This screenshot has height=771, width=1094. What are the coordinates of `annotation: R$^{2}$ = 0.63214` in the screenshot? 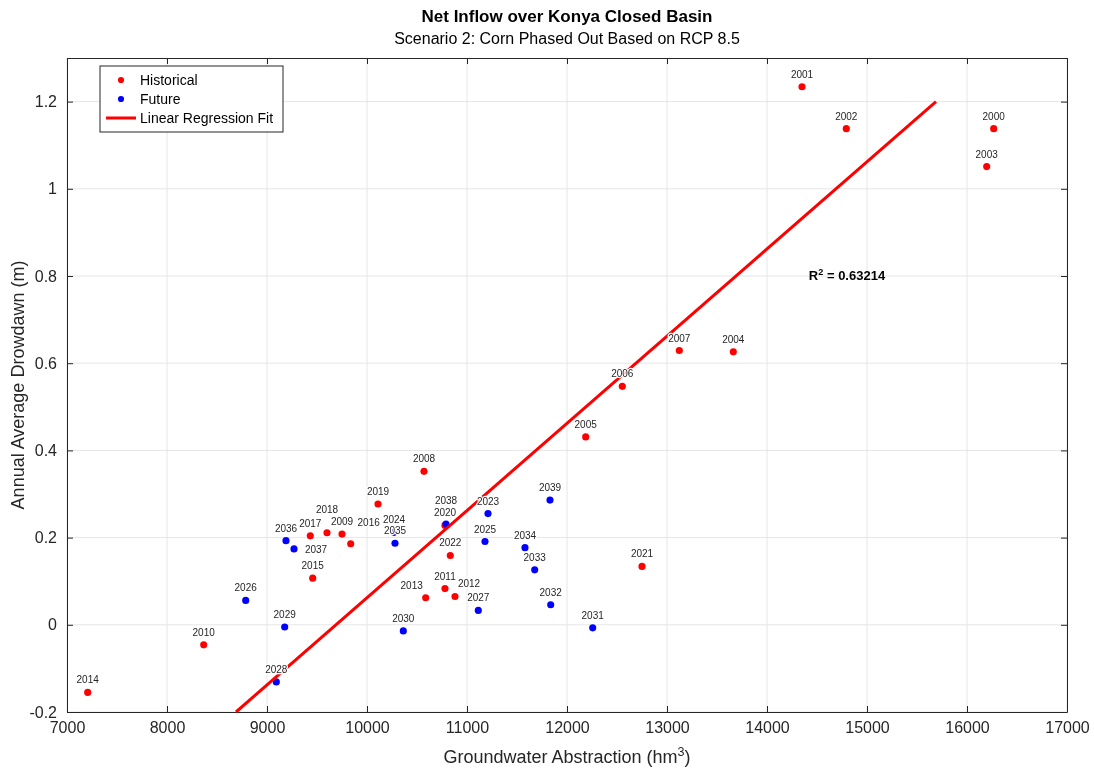 It's located at (847, 275).